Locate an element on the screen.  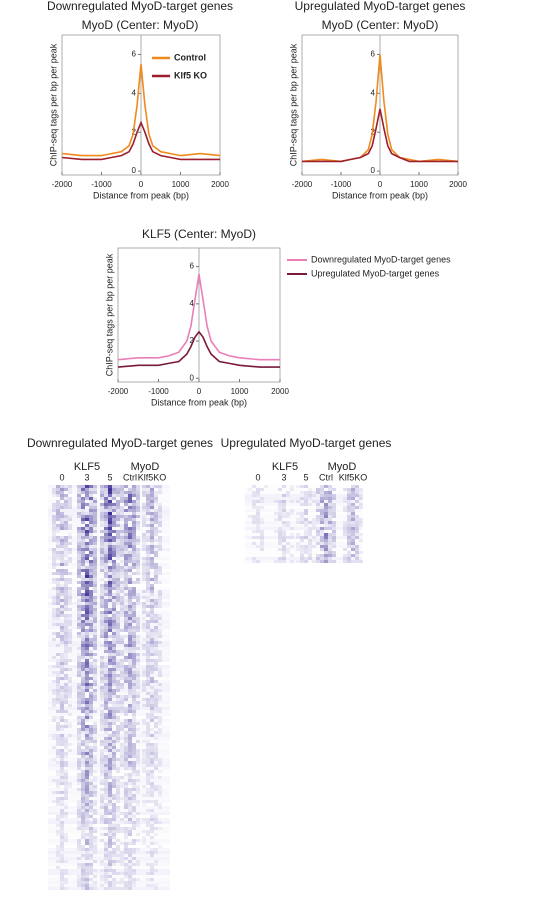
chart-title: KLF5 (Center: MyoD) is located at coordinates (199, 234).